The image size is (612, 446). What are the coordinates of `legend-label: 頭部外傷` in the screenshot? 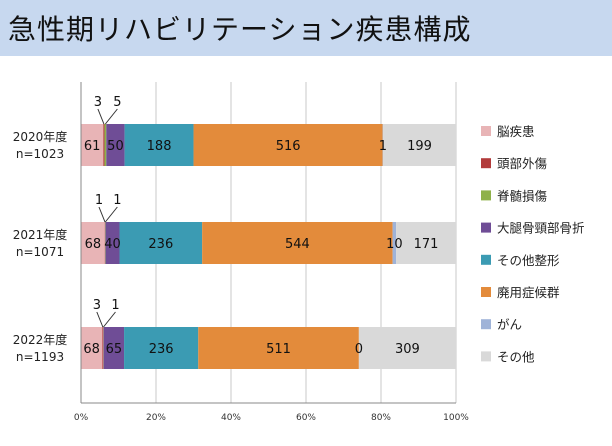 It's located at (522, 163).